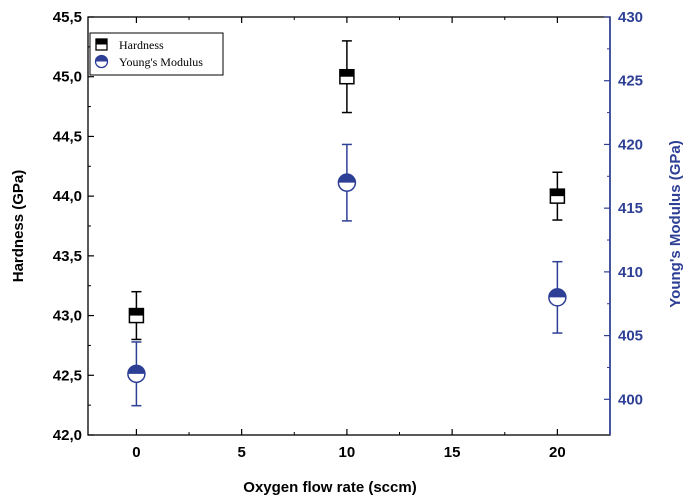 This screenshot has height=498, width=686. What do you see at coordinates (557, 452) in the screenshot?
I see `x-tick-label: 20` at bounding box center [557, 452].